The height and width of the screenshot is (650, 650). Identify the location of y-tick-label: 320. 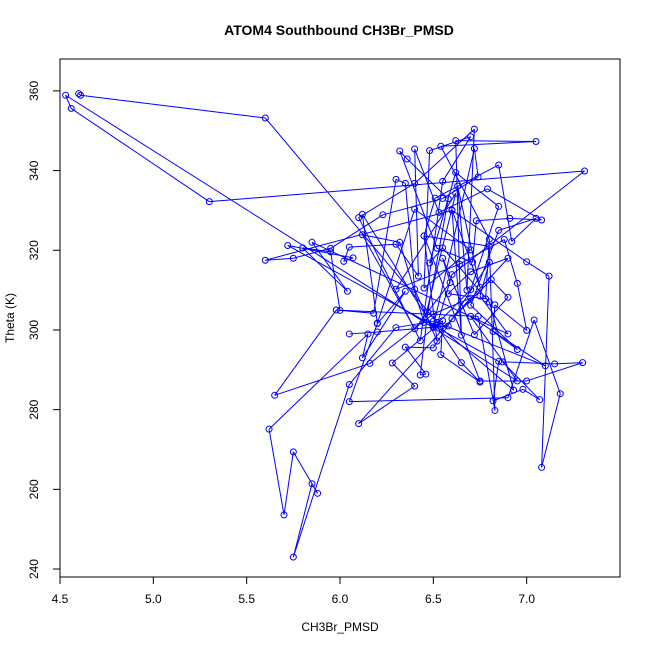
(34, 250).